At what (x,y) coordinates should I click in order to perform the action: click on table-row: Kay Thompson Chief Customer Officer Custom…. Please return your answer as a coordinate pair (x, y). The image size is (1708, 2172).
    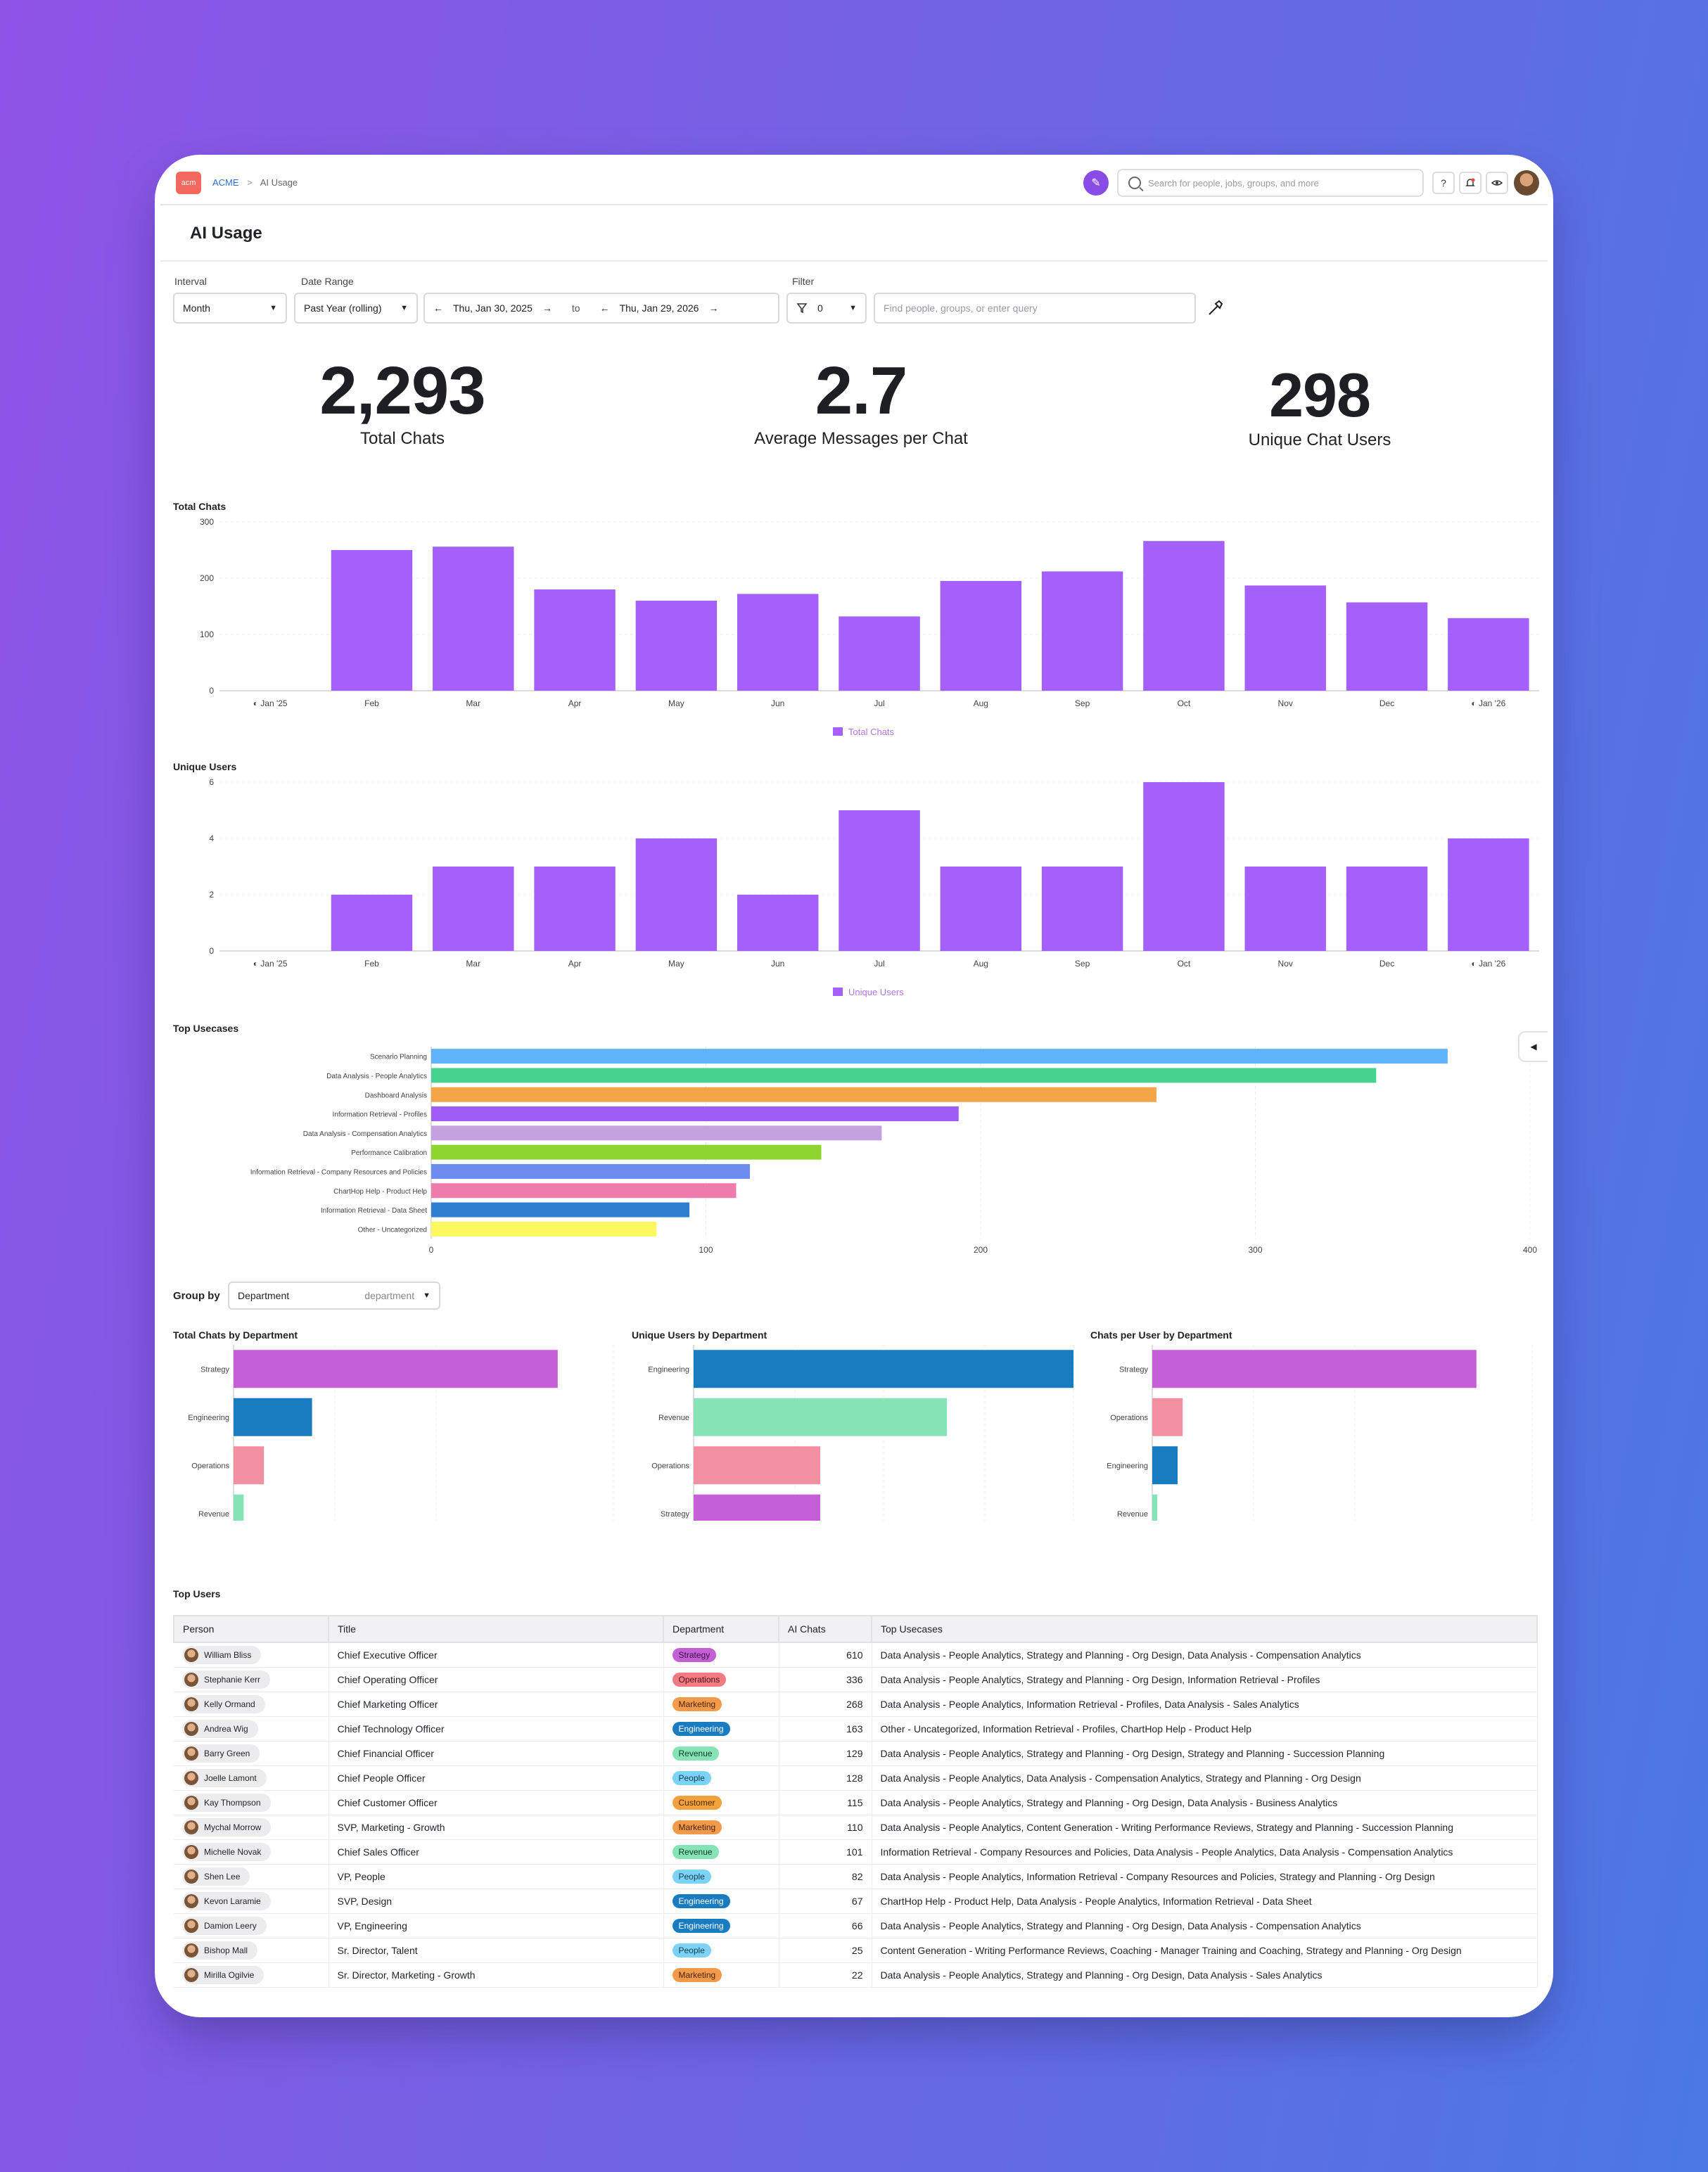
    Looking at the image, I should click on (856, 1802).